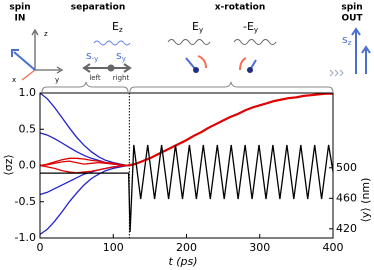 The height and width of the screenshot is (270, 374). I want to click on y2-tick-label: 420, so click(346, 228).